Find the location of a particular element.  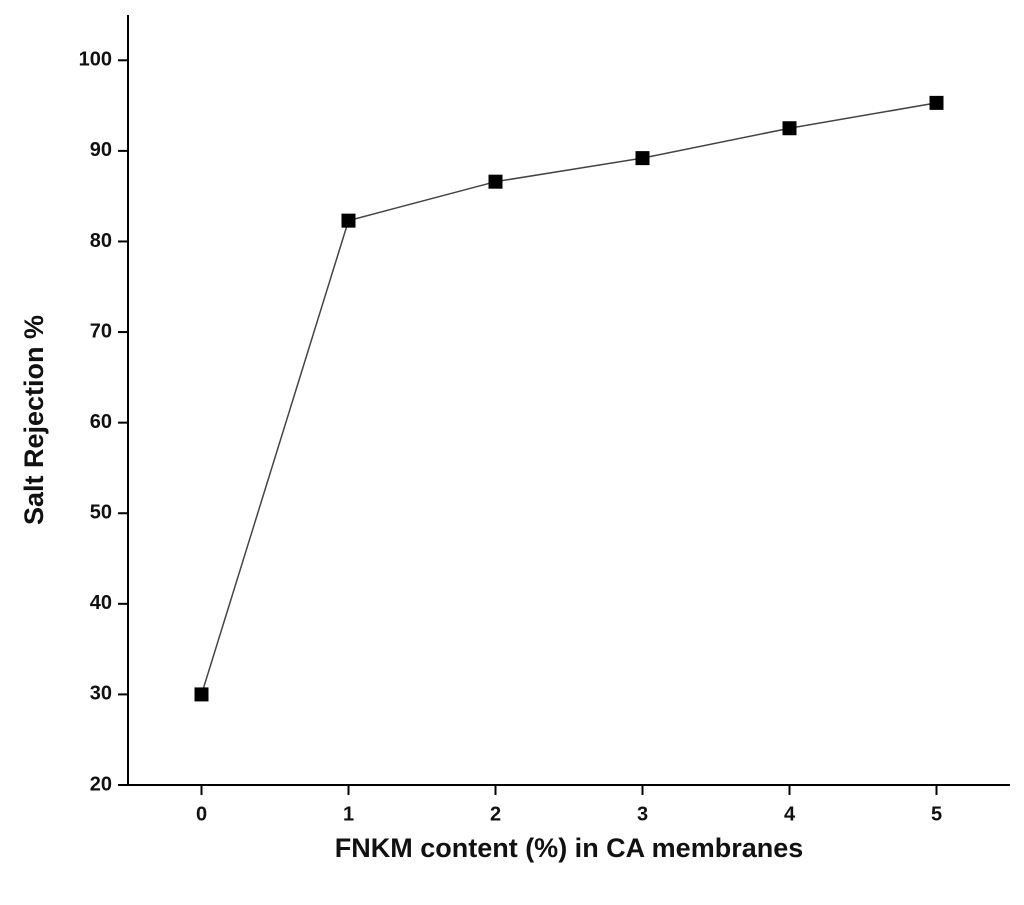

x-tick-label: 0 is located at coordinates (201, 814).